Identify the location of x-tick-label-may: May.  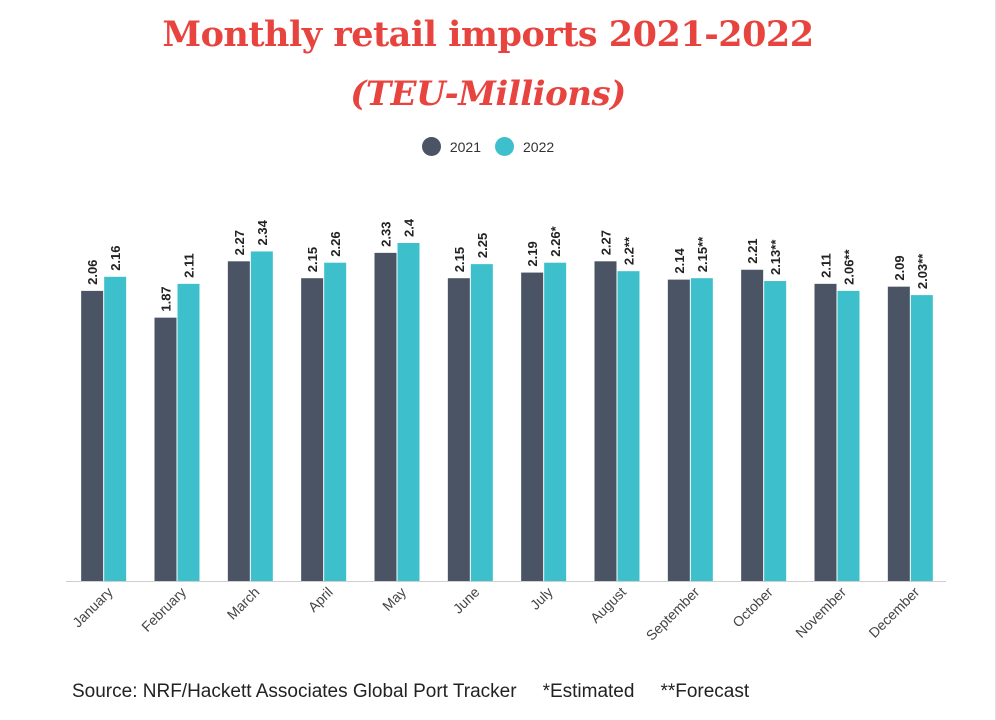
(394, 599).